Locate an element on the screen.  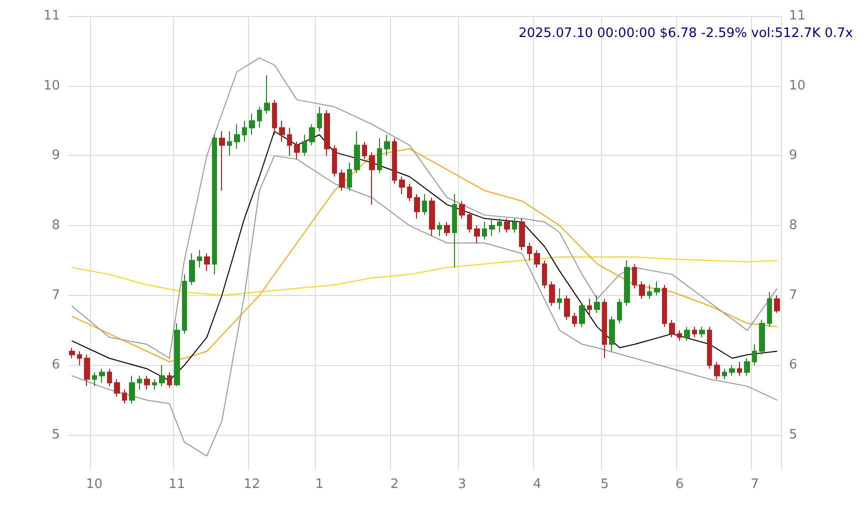
y2-tick-label: 6 is located at coordinates (793, 365).